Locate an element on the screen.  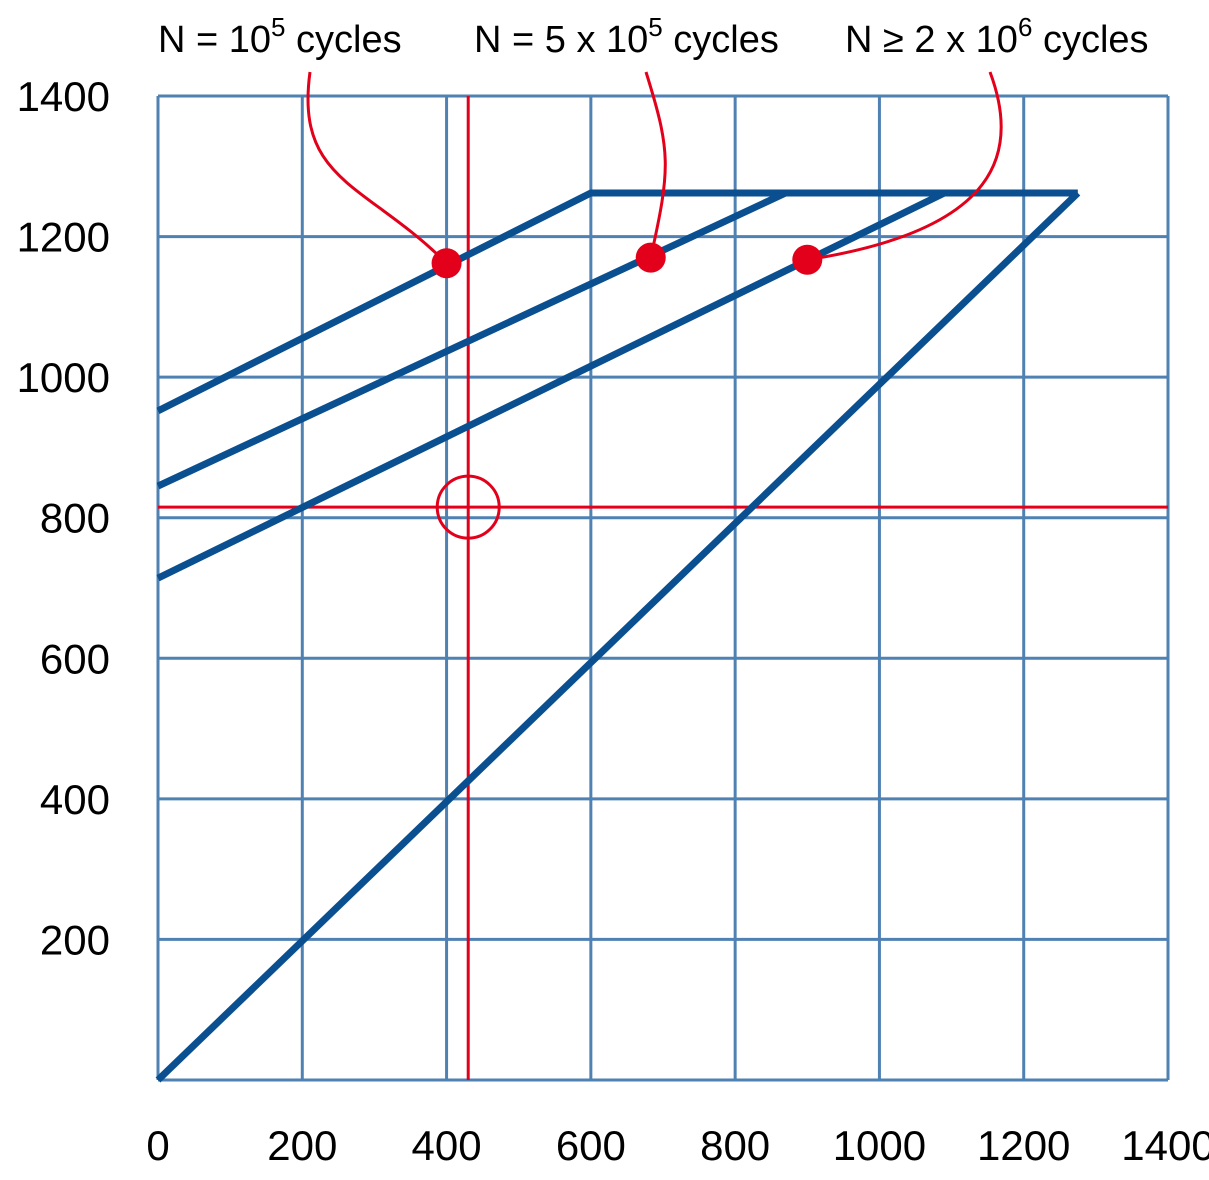
y-tick-label-6: 1400 is located at coordinates (63, 96).